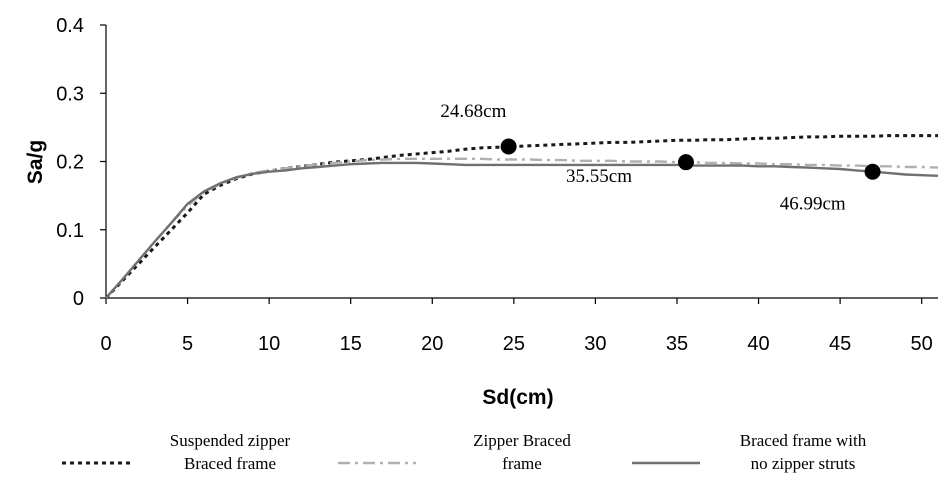  I want to click on x-tick-label: 40, so click(758, 344).